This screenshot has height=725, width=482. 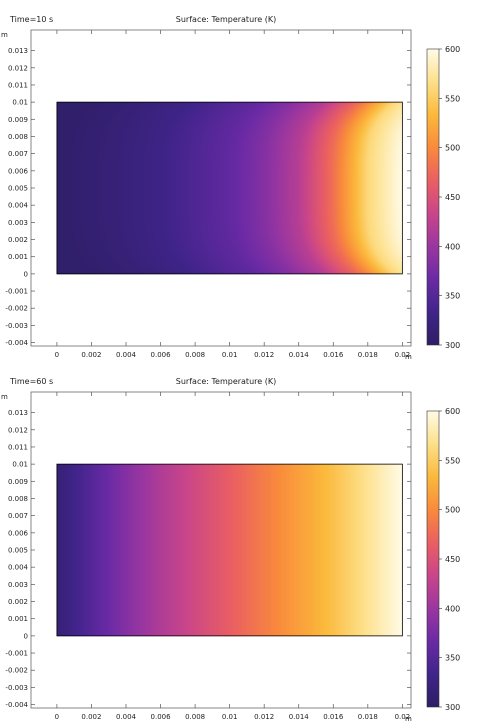 I want to click on time-label: Time=10 s, so click(x=31, y=19).